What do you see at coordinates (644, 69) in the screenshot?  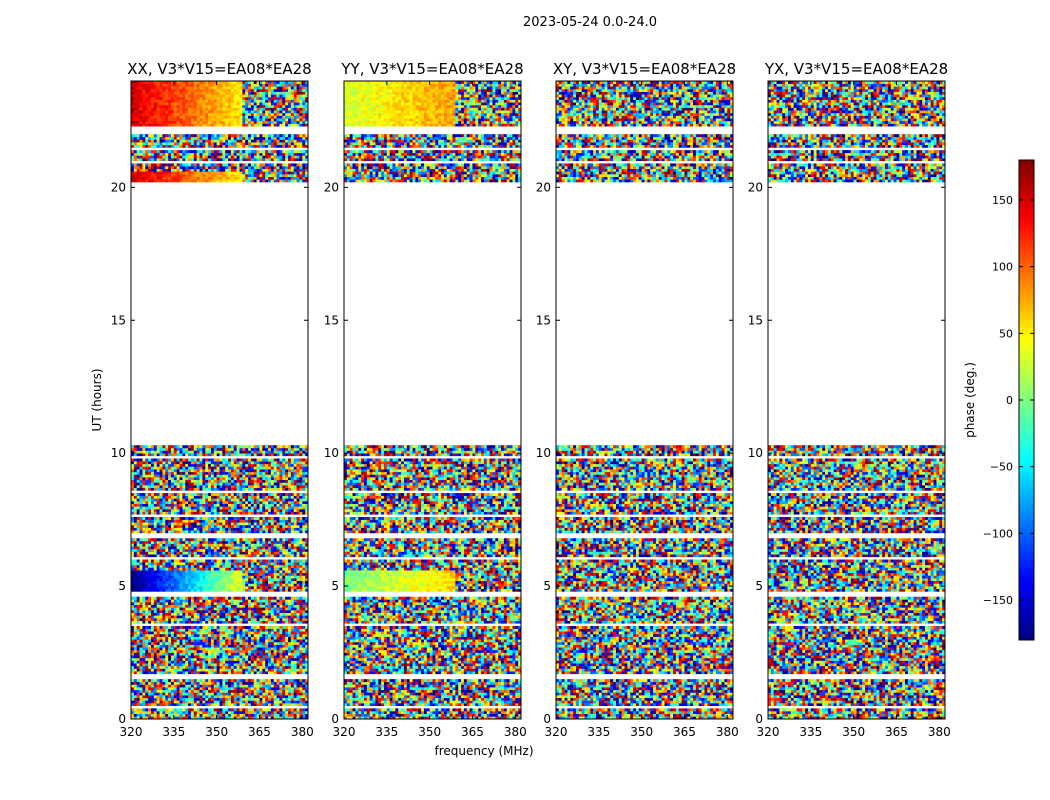 I see `panel-title: XY, V3*V15=EA08*EA28` at bounding box center [644, 69].